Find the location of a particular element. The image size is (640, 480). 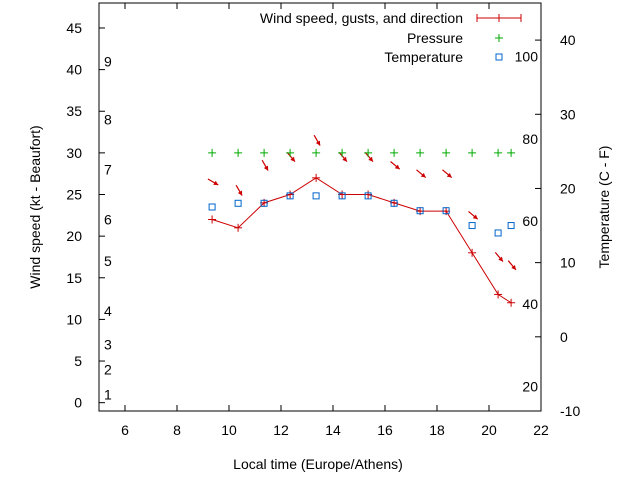

x-tick-label: 6 is located at coordinates (125, 430).